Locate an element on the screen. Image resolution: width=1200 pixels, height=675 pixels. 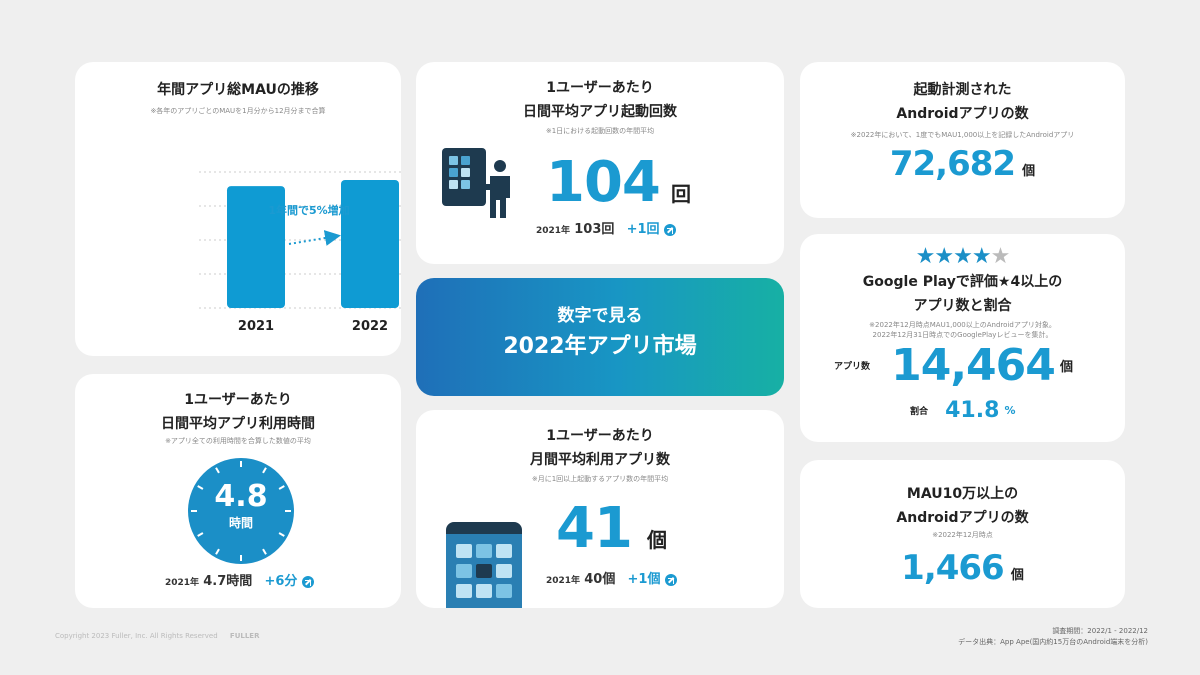
clock-icon: 4.8 時間 is located at coordinates (241, 511).